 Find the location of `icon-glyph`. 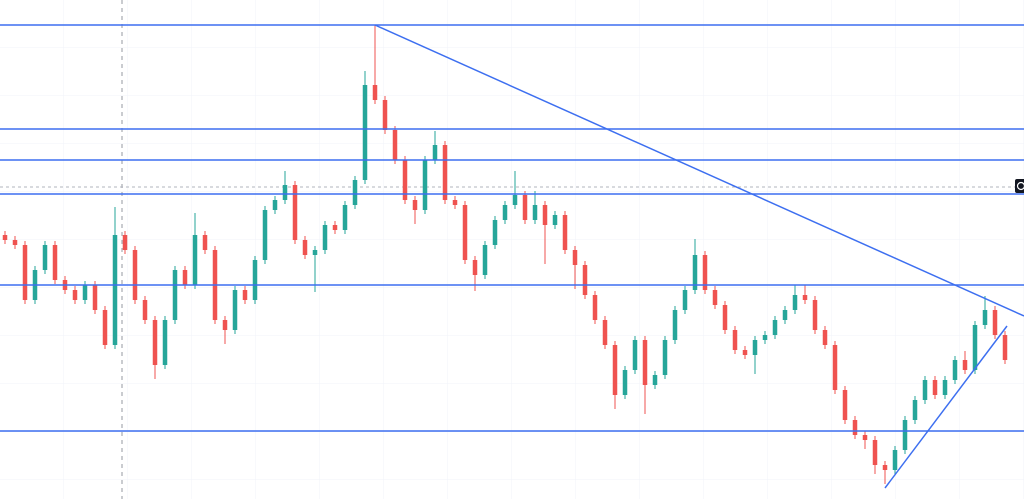

icon-glyph is located at coordinates (1020, 186).